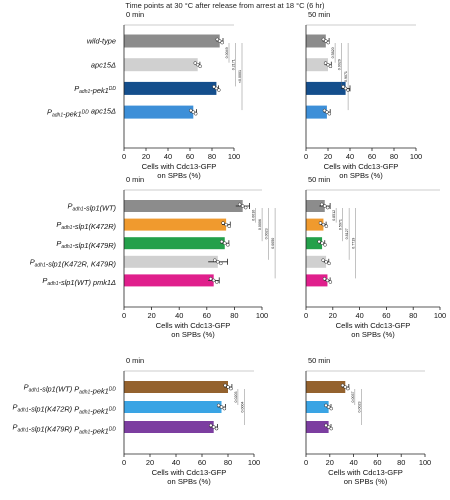  What do you see at coordinates (234, 315) in the screenshot?
I see `panel-b-0min-tick-label-4: 80` at bounding box center [234, 315].